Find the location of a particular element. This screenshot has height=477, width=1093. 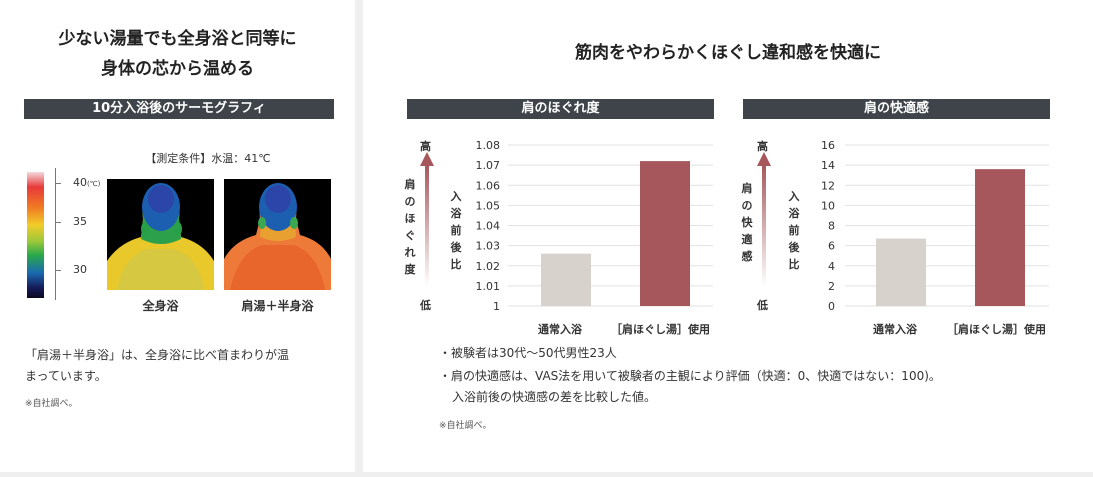

thermography-section-label: 10分入浴後のサーモグラフィ is located at coordinates (179, 109).